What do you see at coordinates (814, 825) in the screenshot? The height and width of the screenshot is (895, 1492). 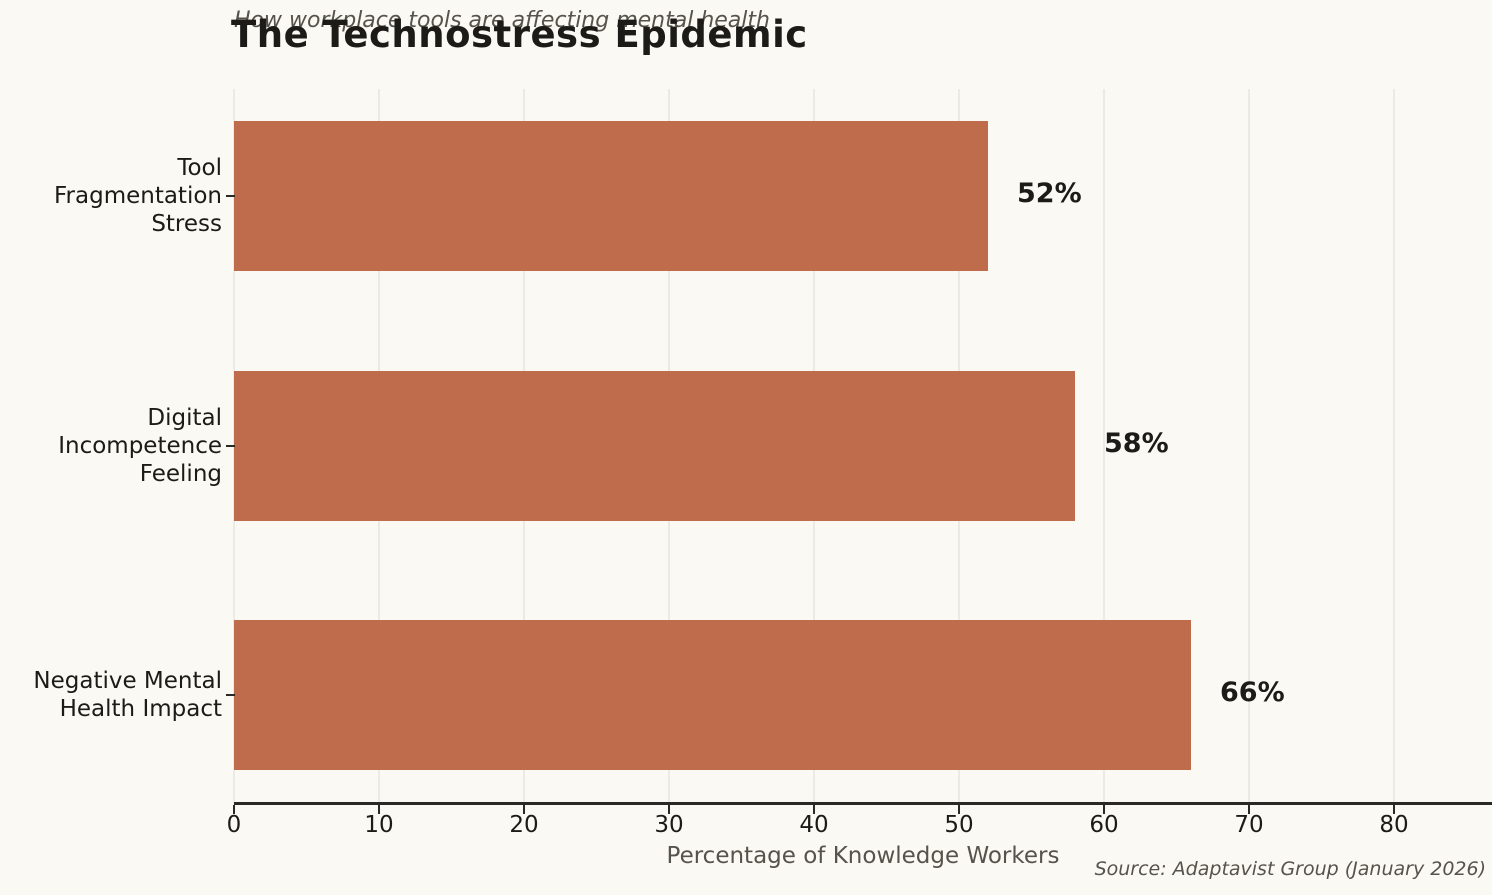 I see `x-tick-label: 40` at bounding box center [814, 825].